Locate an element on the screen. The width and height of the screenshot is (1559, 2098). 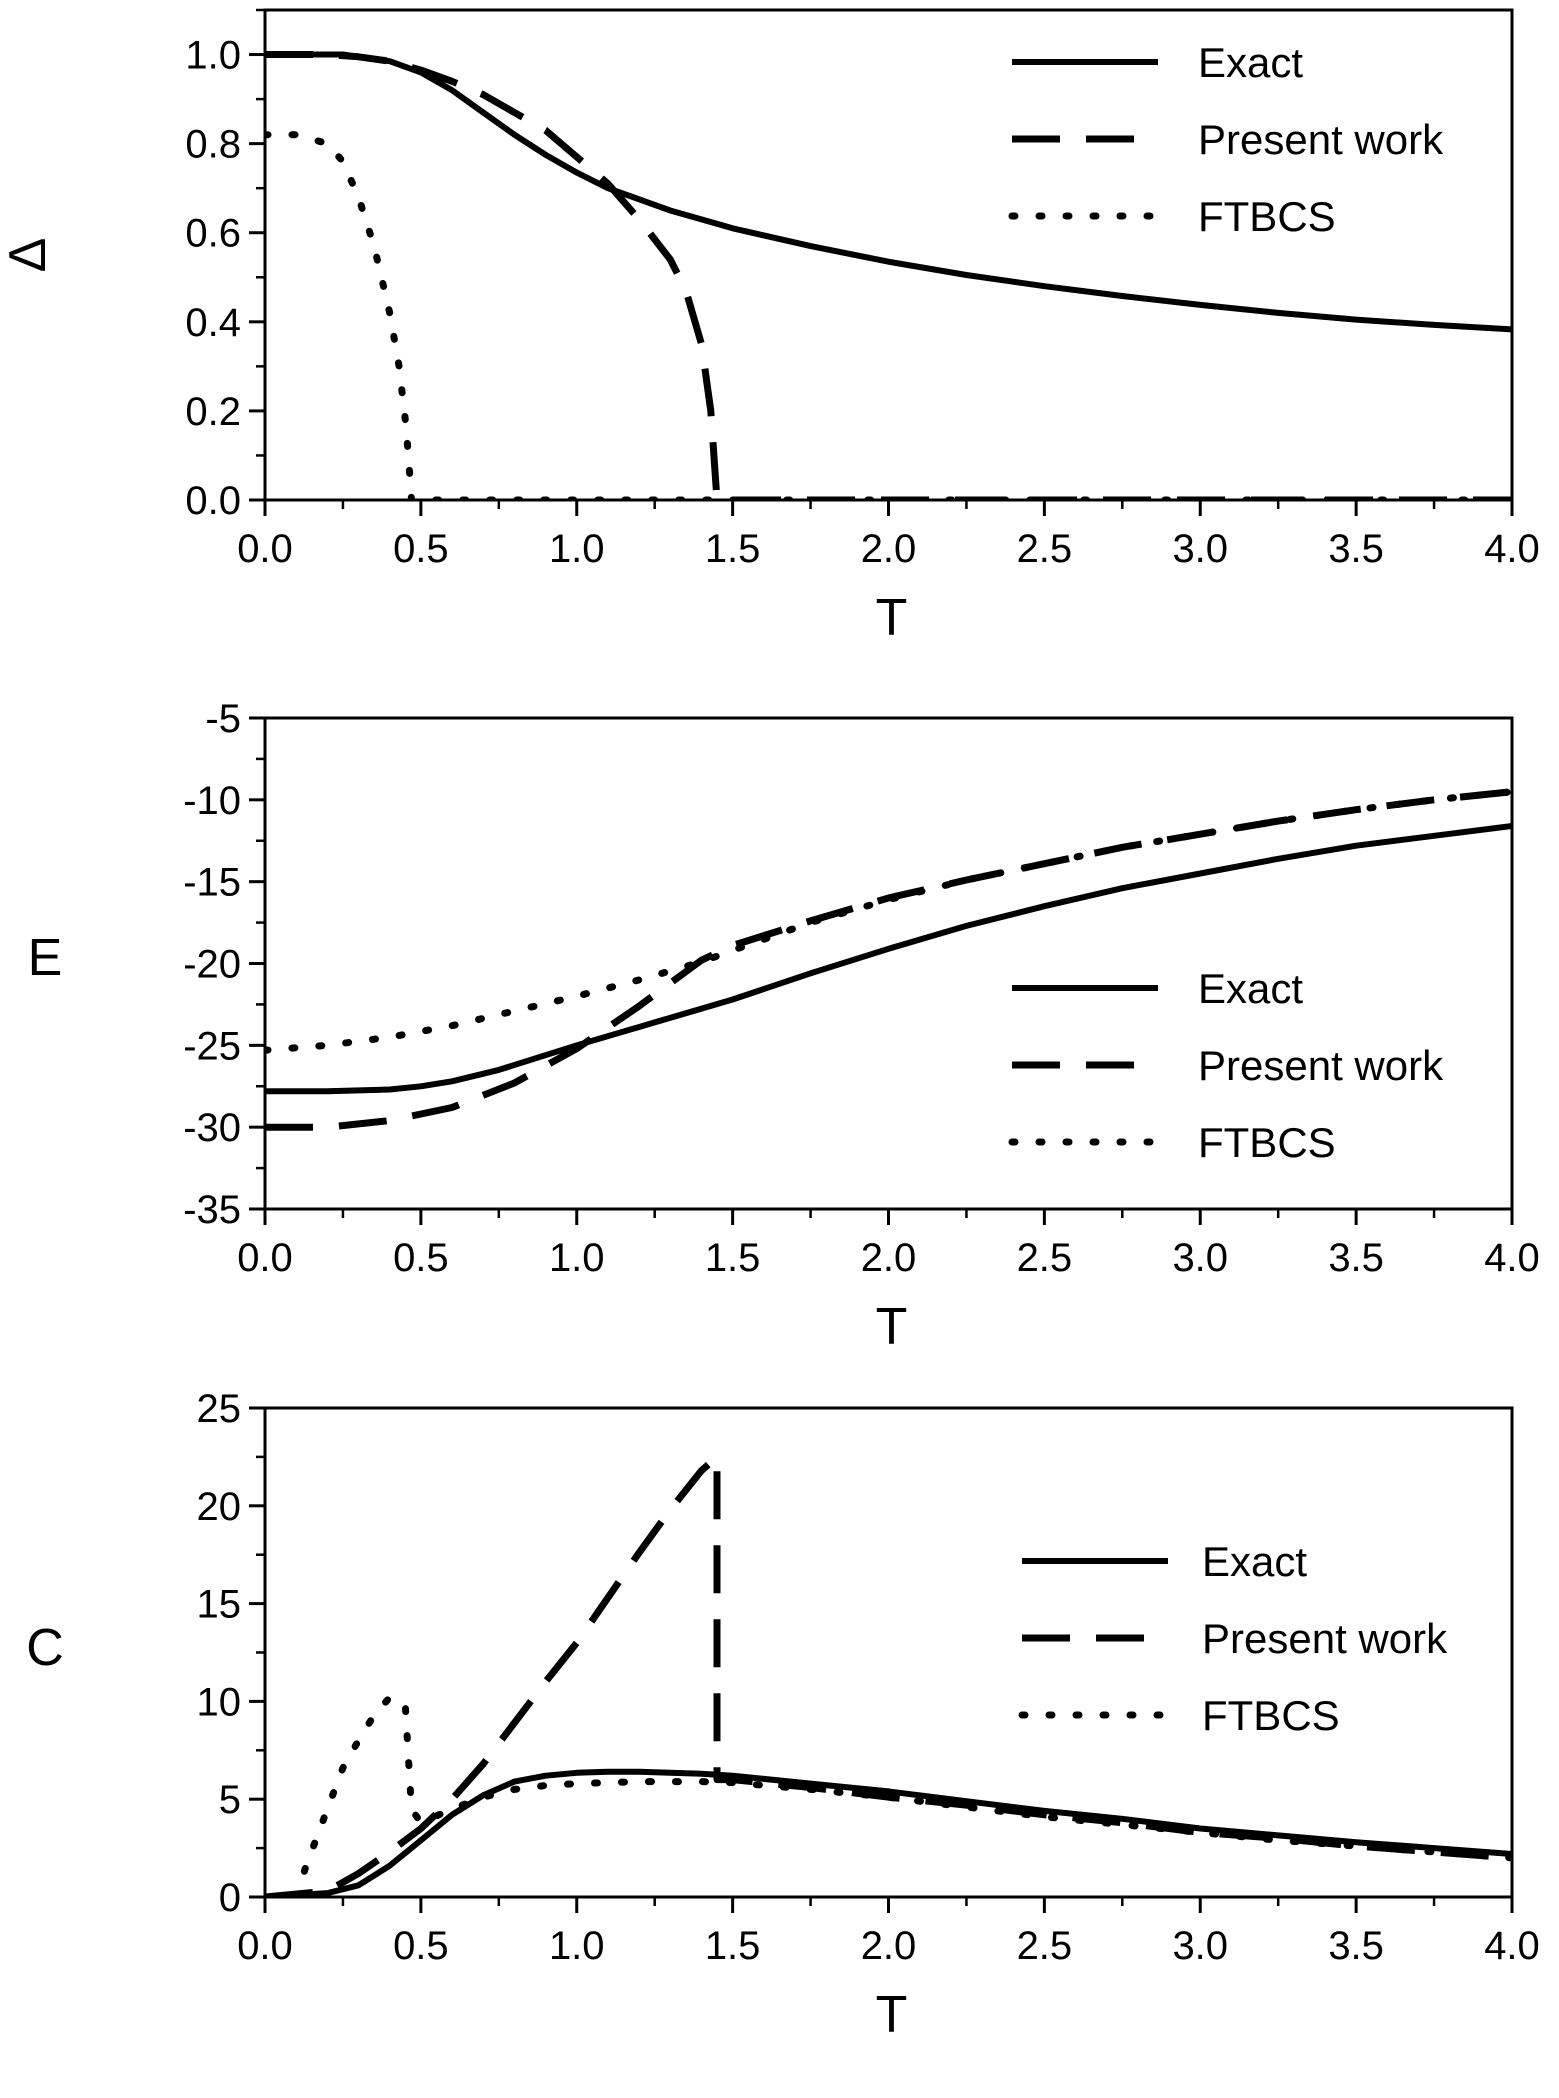
y-axis-label: C is located at coordinates (45, 1648).